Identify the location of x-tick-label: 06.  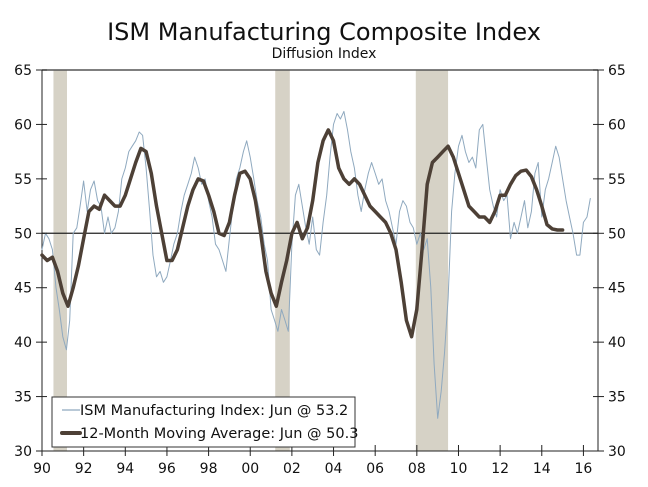
(375, 469).